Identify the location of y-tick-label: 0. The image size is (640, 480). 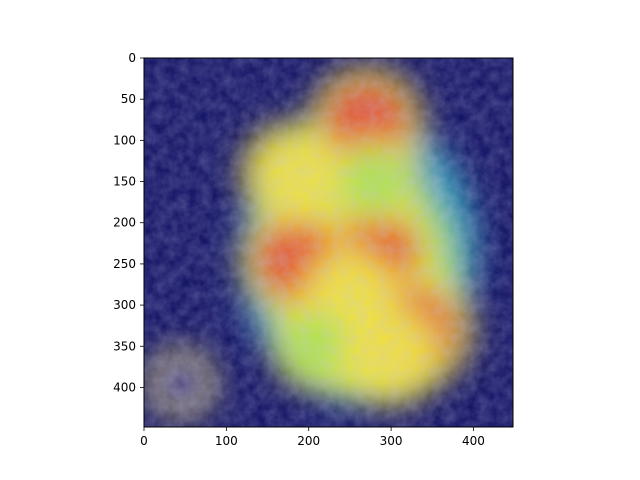
(132, 58).